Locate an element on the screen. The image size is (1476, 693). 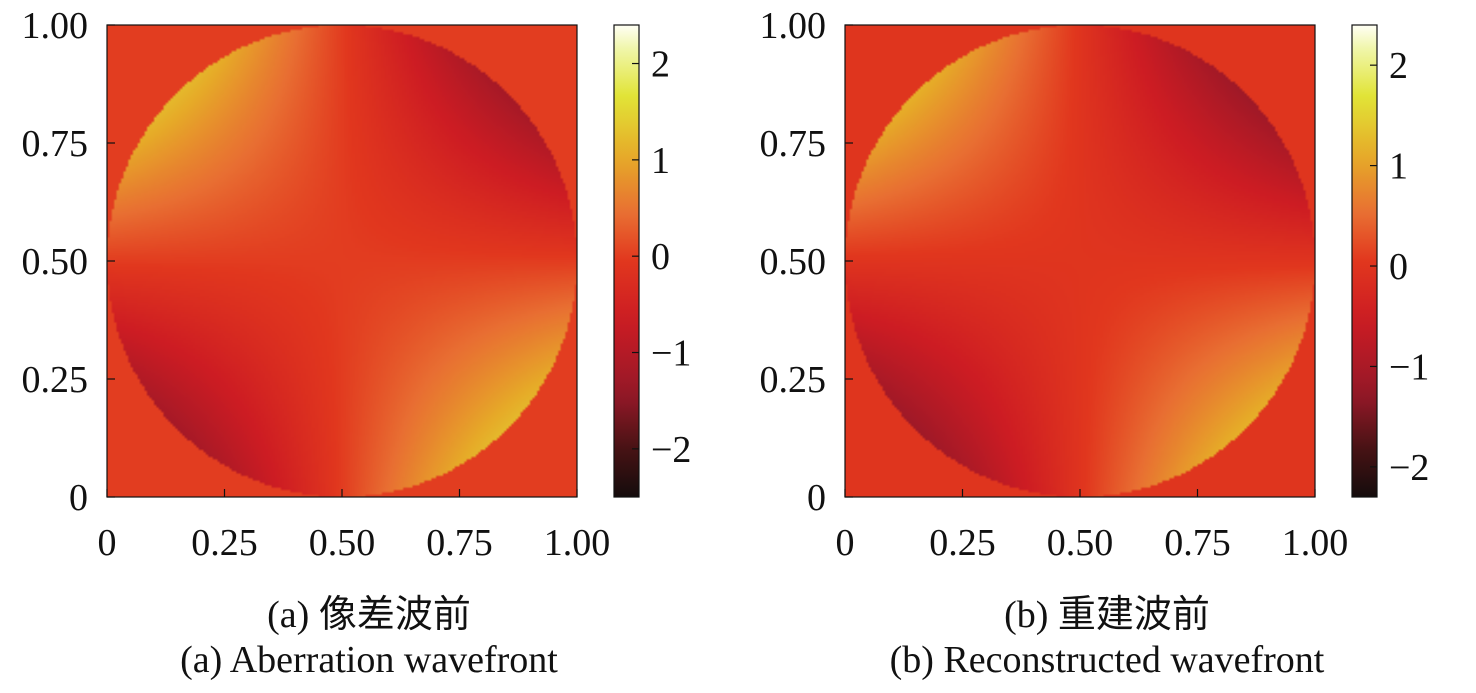
caption-cn-reconstructed: (b) 重建波前 is located at coordinates (1107, 615).